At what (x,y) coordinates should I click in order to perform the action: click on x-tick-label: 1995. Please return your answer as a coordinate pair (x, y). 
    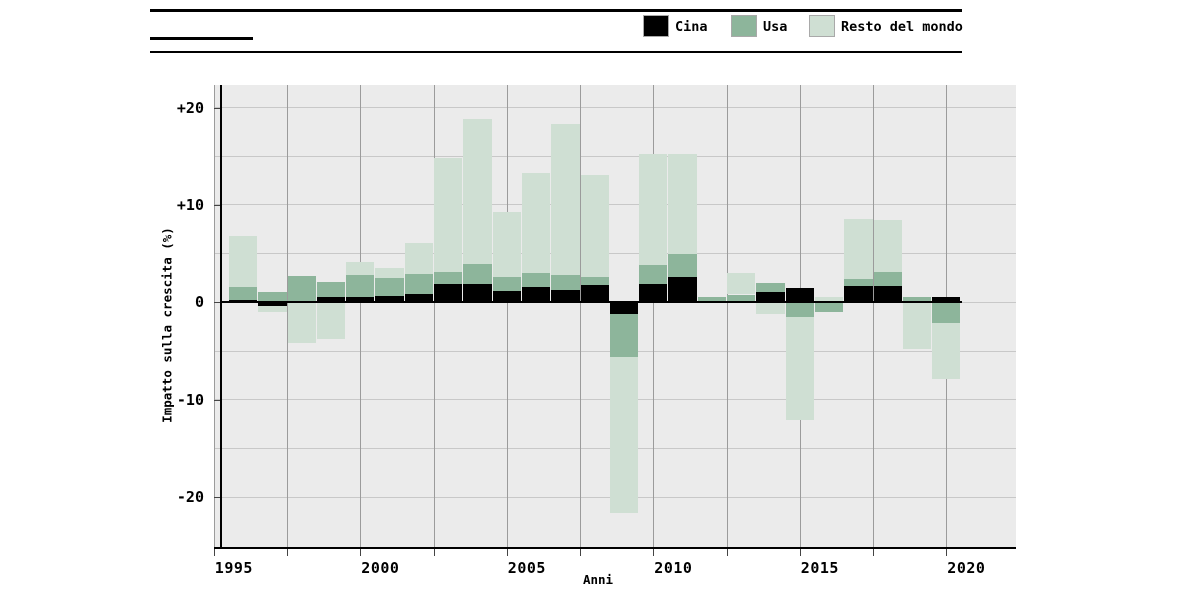
    Looking at the image, I should click on (233, 568).